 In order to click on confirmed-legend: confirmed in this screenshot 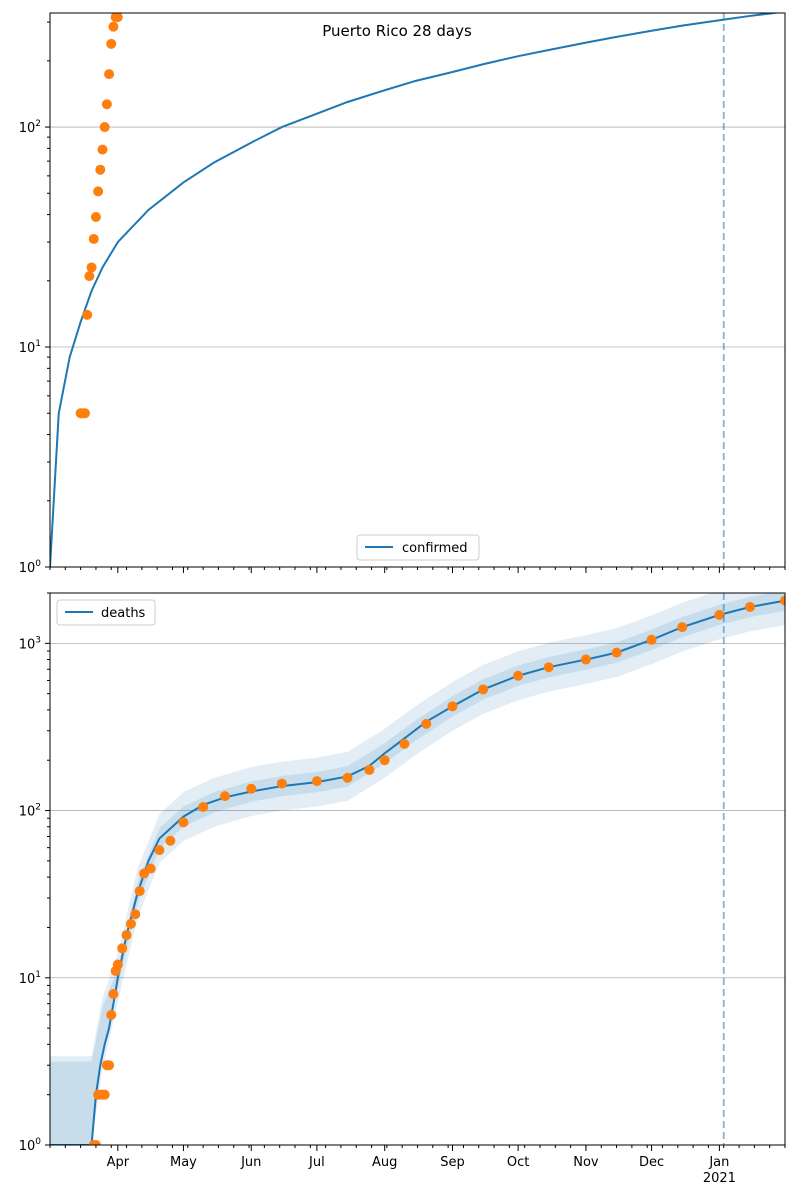, I will do `click(418, 547)`.